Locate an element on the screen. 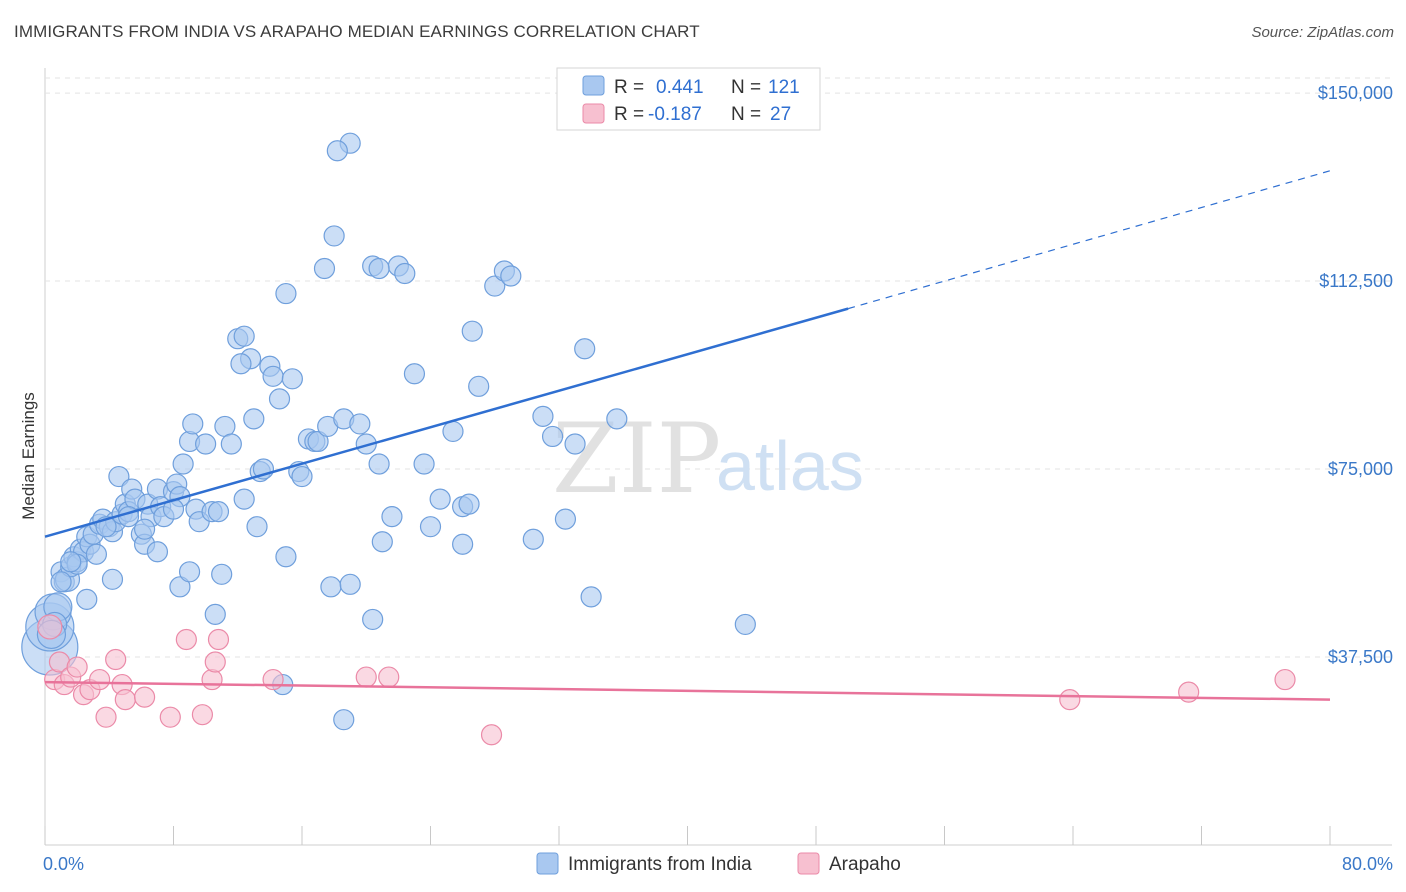 This screenshot has width=1406, height=892. legend-arapaho-r-label: R = is located at coordinates (629, 114).